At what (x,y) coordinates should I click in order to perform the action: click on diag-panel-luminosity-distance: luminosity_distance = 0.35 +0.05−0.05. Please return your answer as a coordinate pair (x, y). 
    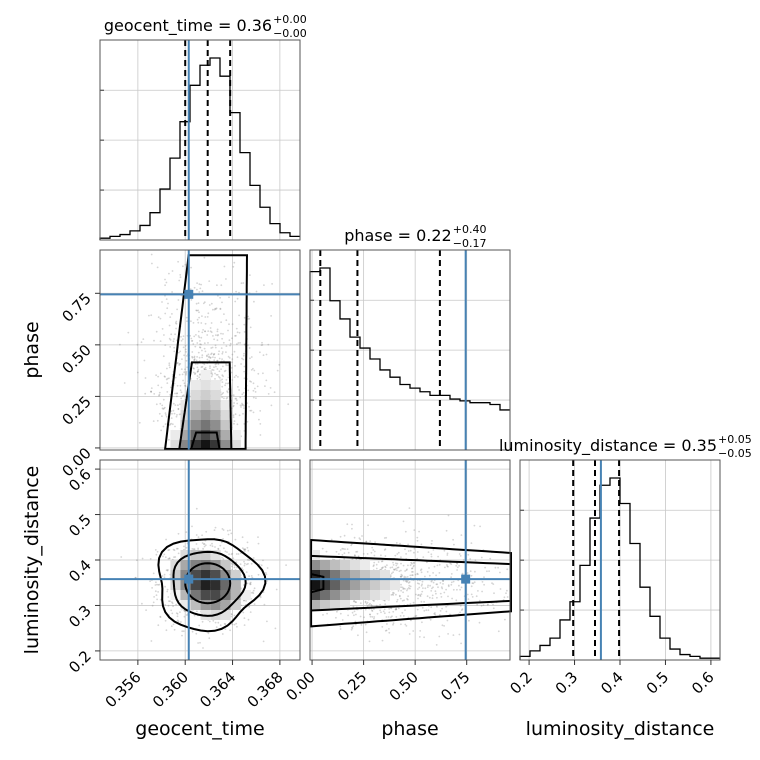
    Looking at the image, I should click on (625, 547).